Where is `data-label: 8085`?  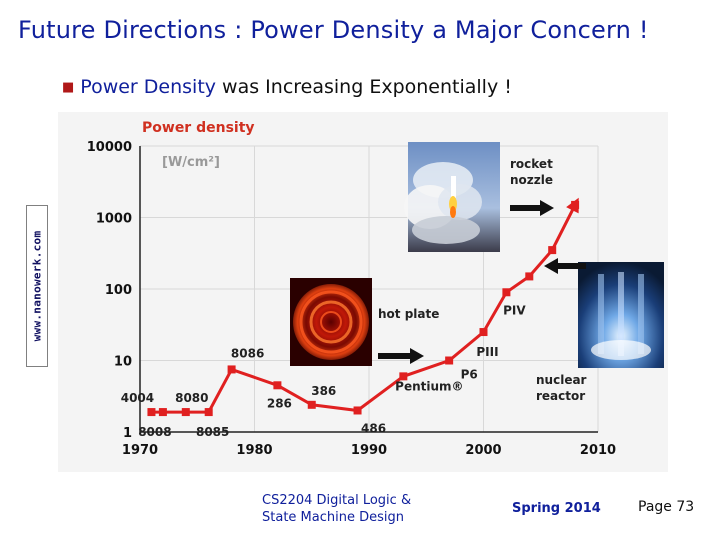 data-label: 8085 is located at coordinates (212, 432).